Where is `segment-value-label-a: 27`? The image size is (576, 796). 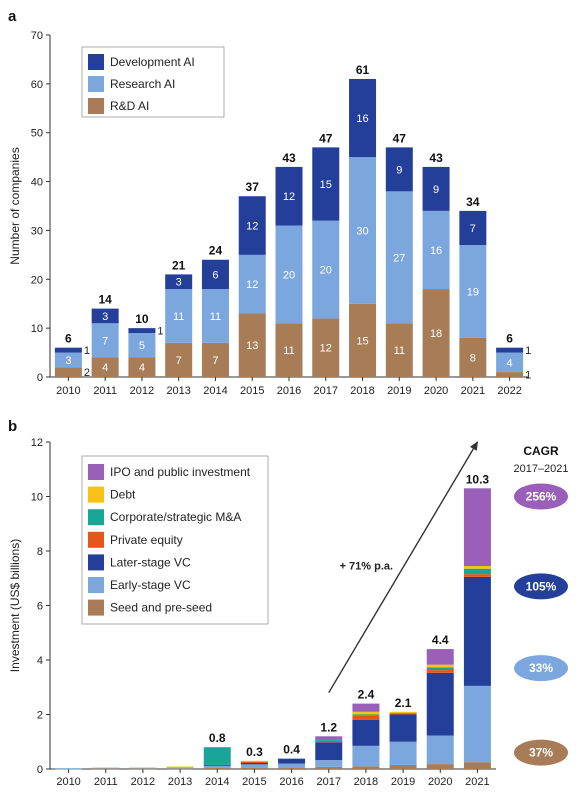
segment-value-label-a: 27 is located at coordinates (399, 258).